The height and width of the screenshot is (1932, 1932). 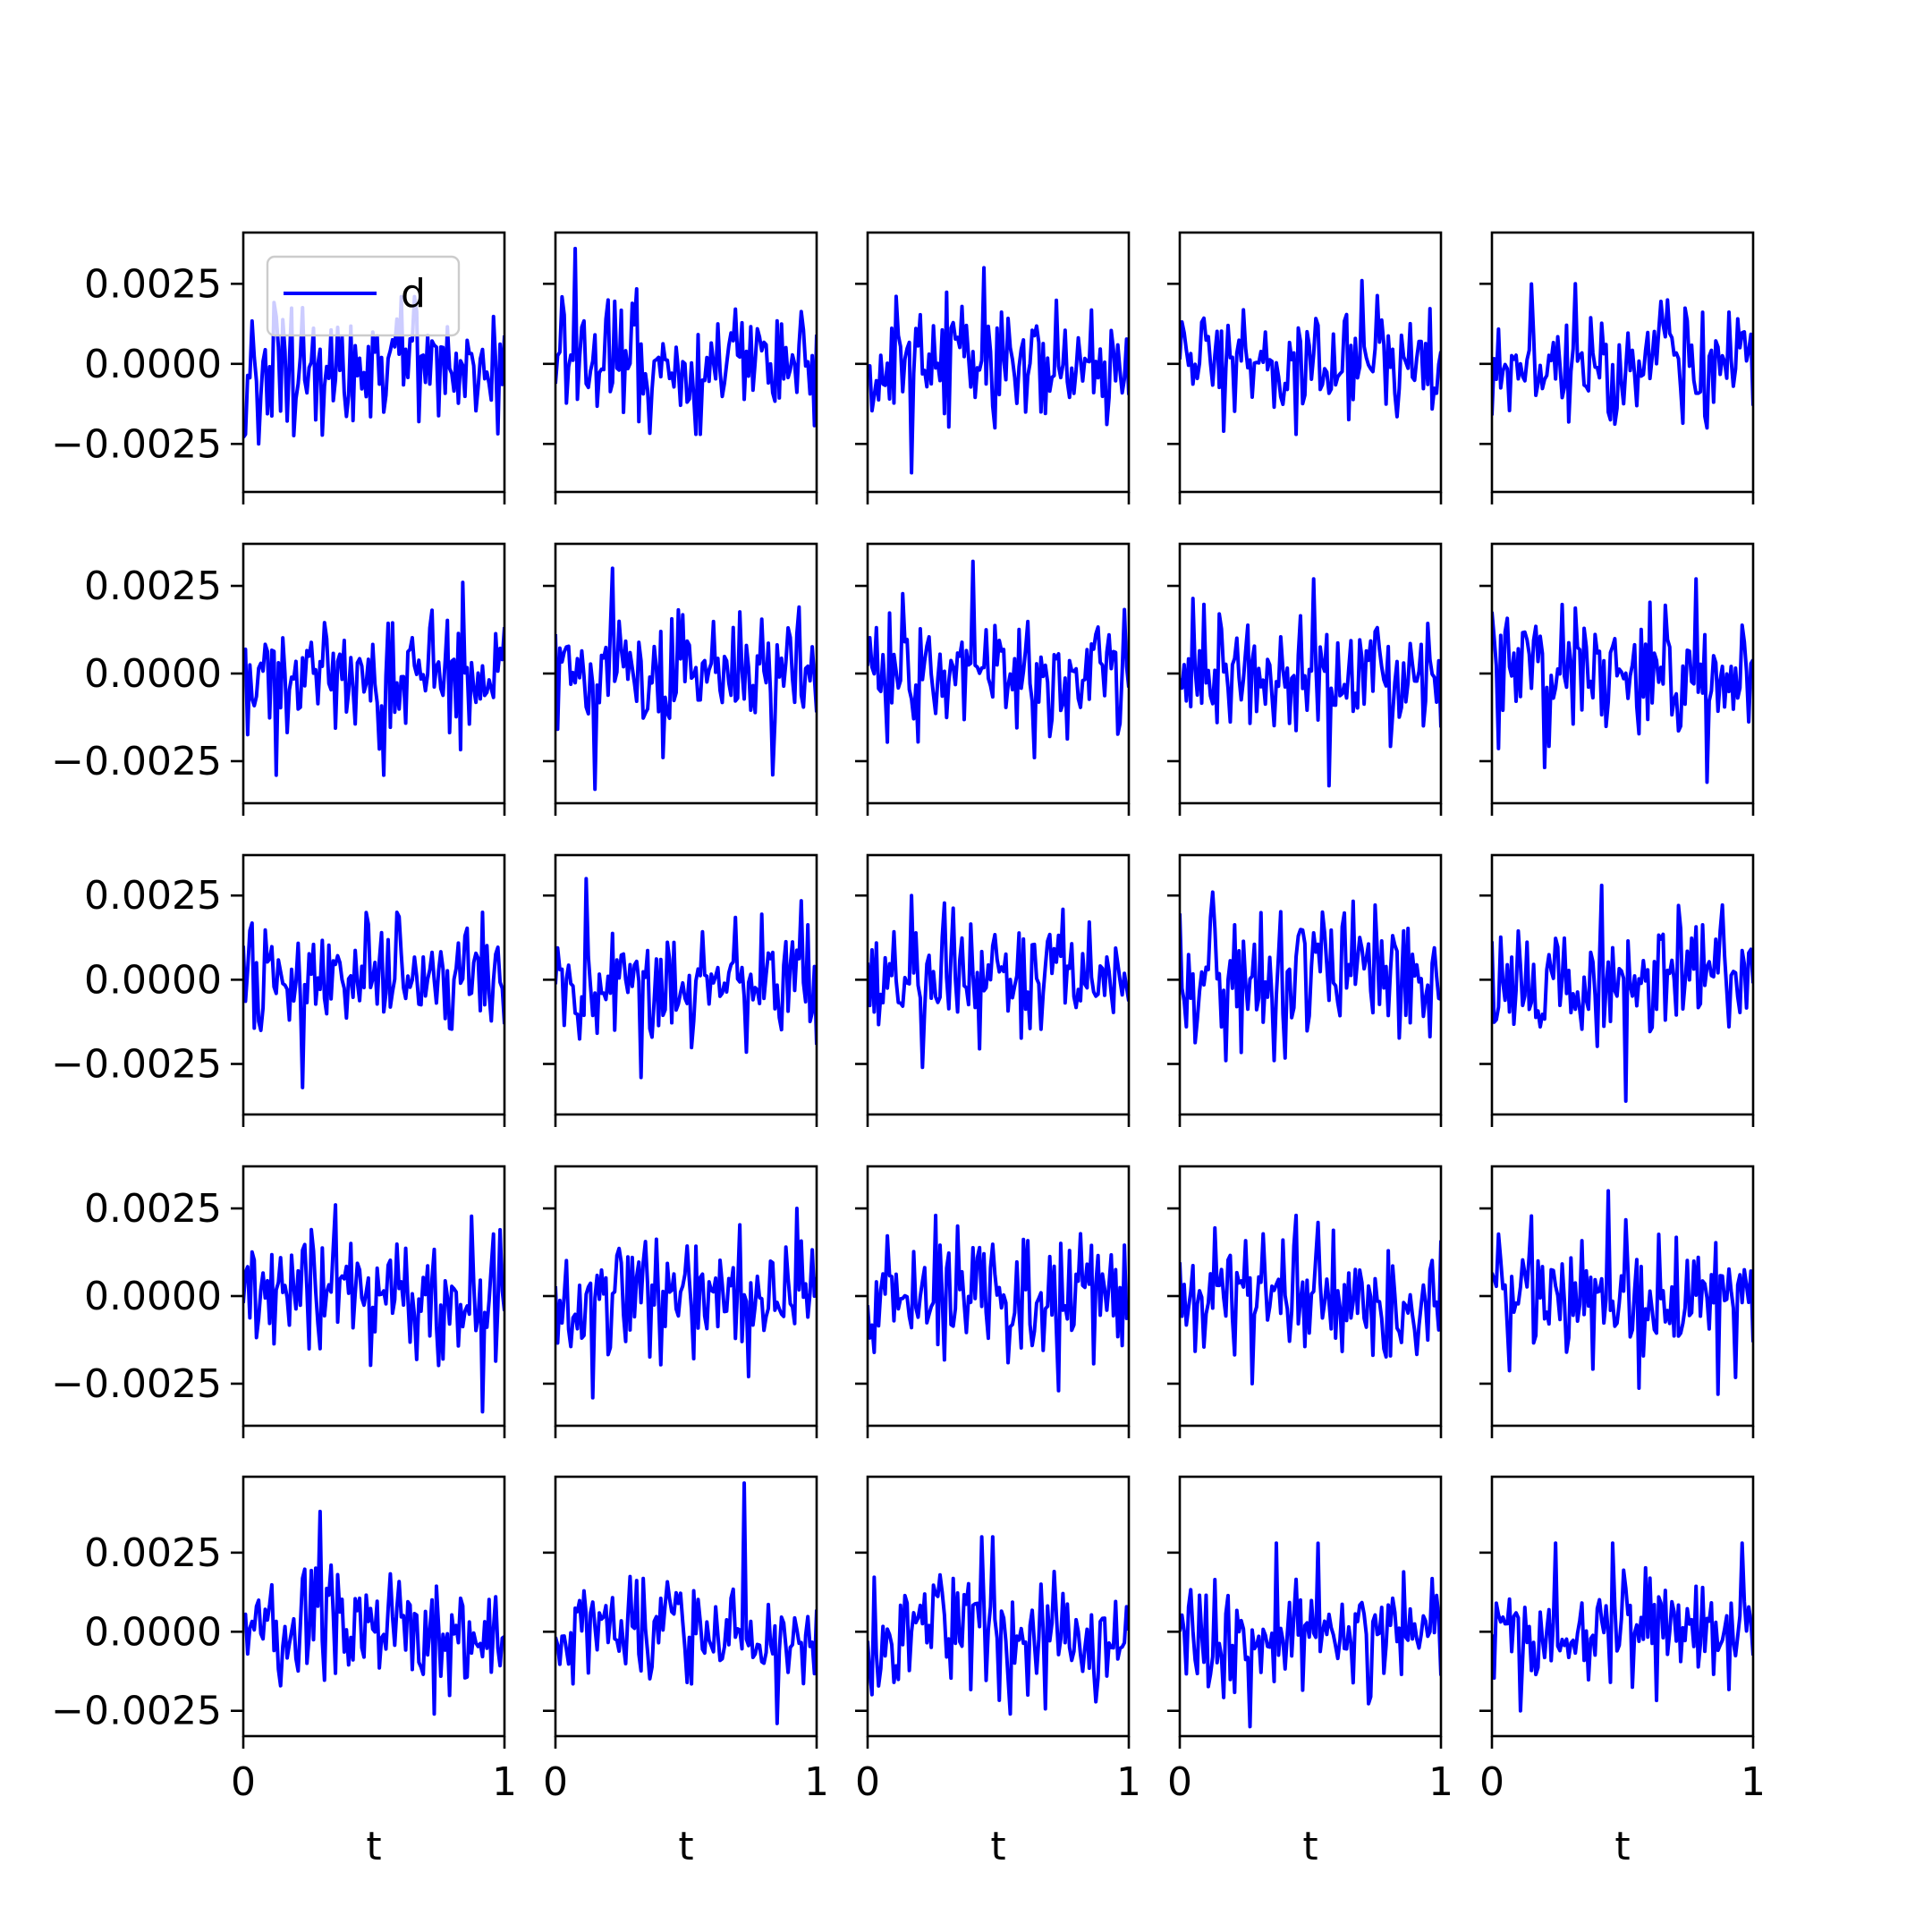 I want to click on legend-box, so click(x=363, y=296).